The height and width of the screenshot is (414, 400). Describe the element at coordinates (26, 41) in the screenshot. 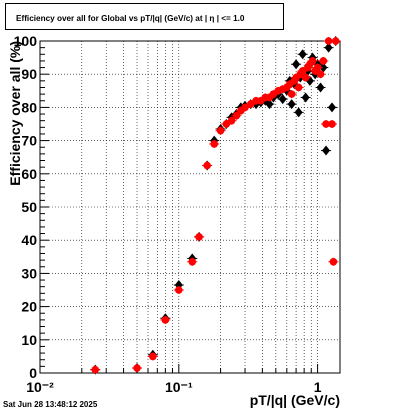

I see `y-tick-label: 100` at that location.